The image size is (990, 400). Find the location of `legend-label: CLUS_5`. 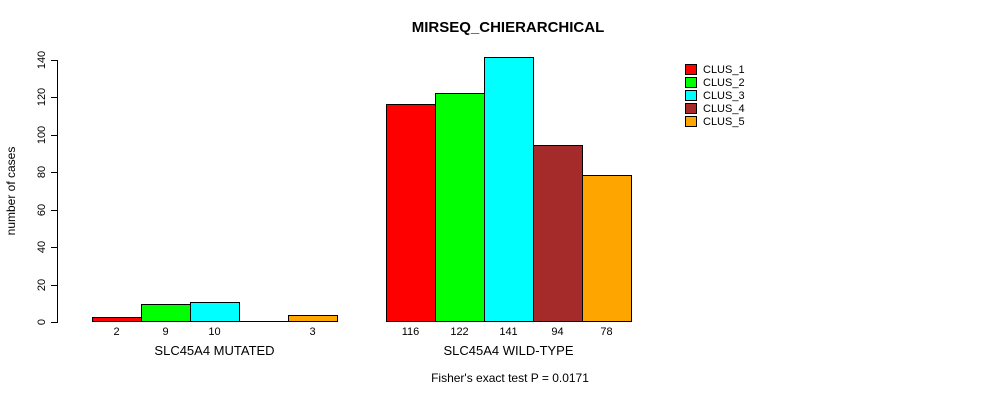

legend-label: CLUS_5 is located at coordinates (724, 122).